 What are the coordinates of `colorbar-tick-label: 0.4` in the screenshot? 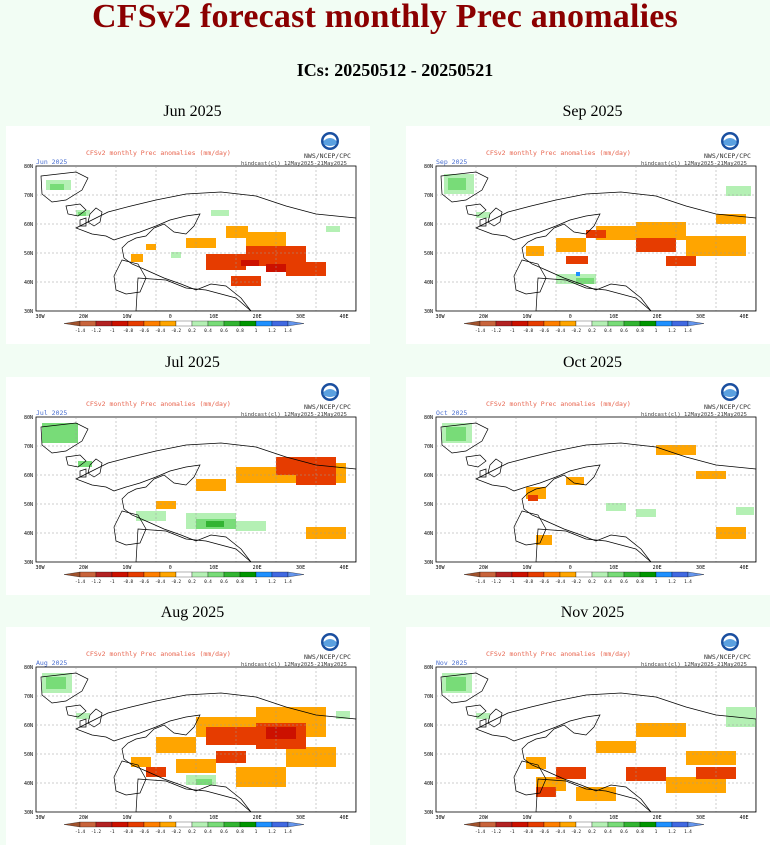 It's located at (208, 581).